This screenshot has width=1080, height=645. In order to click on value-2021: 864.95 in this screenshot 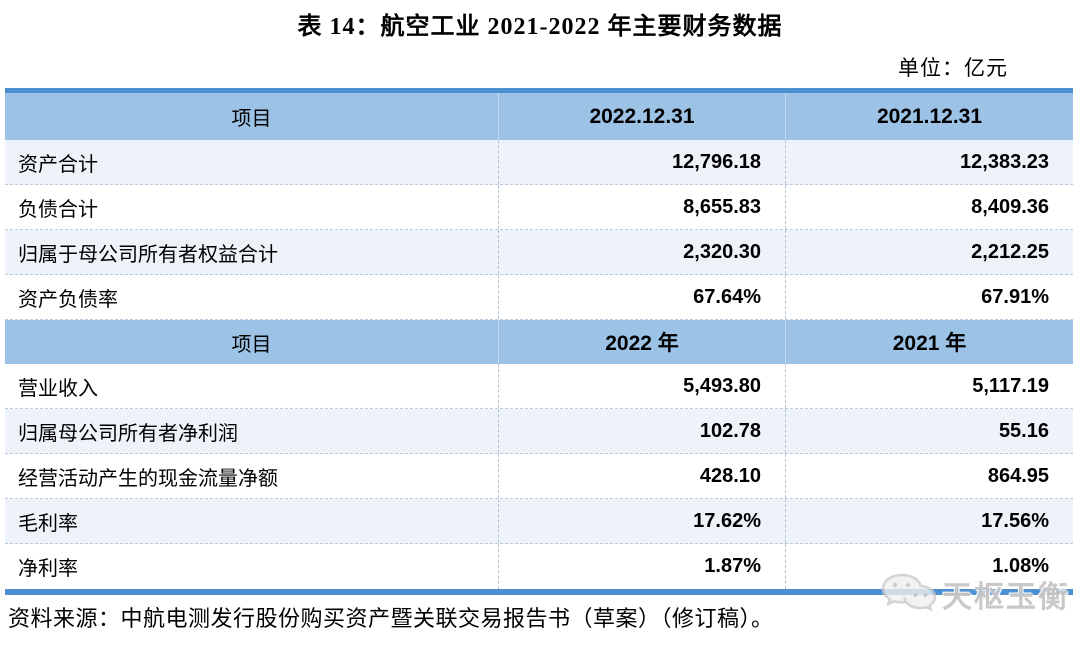, I will do `click(929, 476)`.